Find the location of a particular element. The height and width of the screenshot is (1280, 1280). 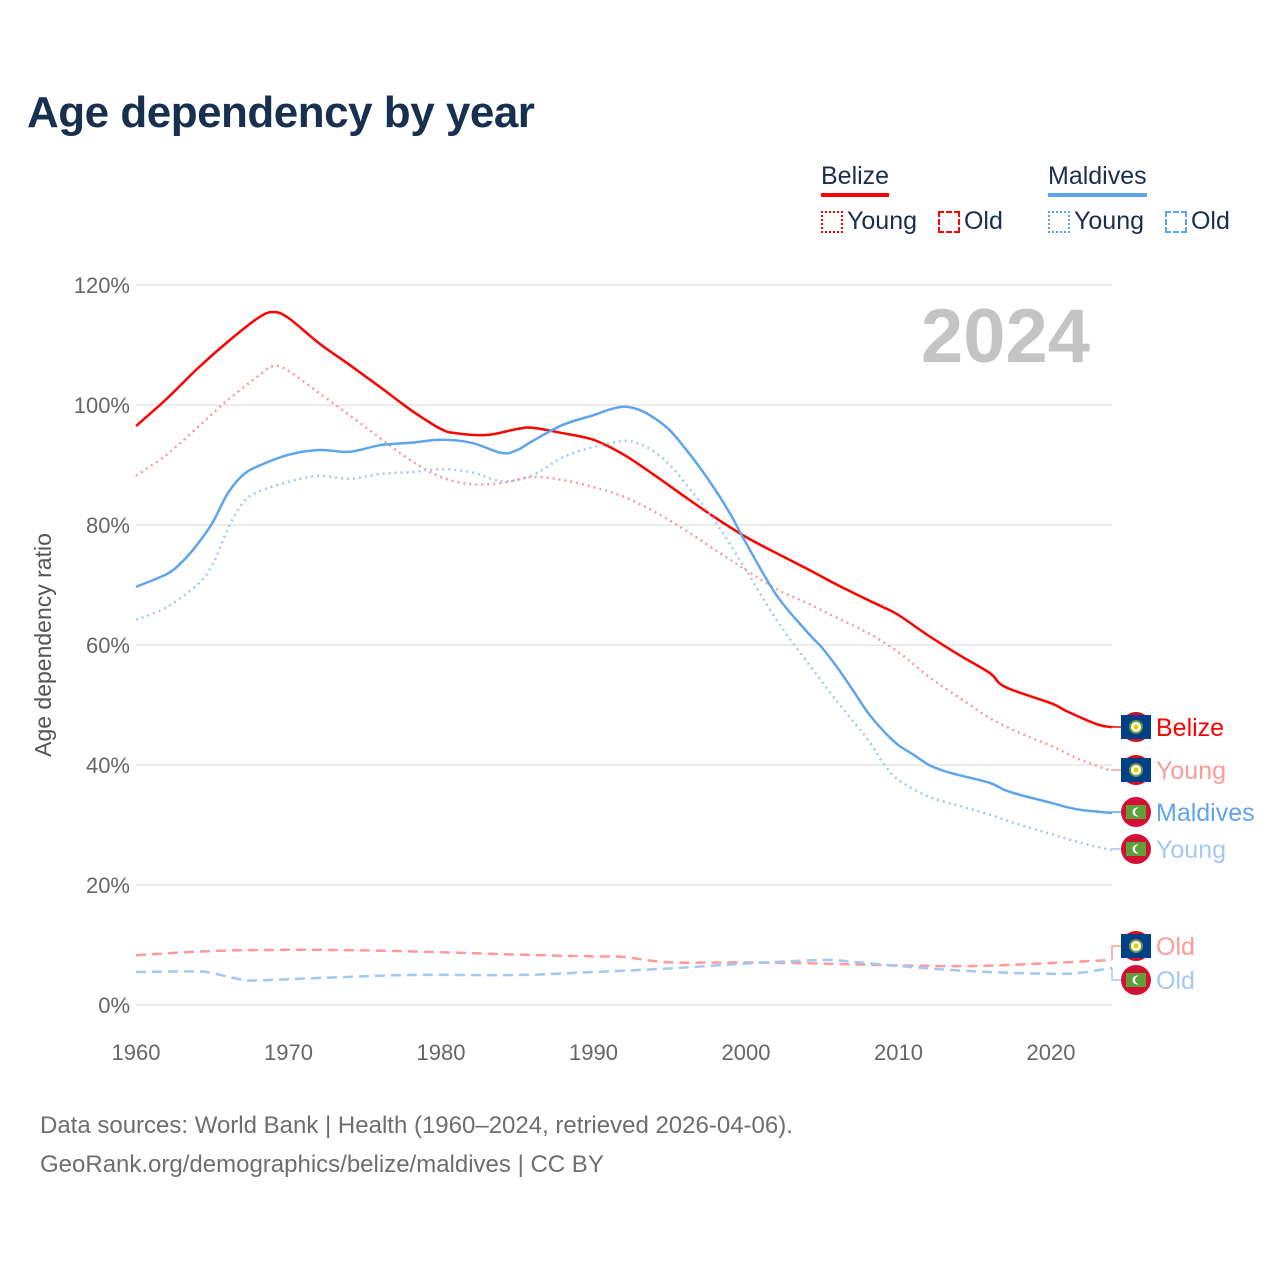

x-tick-label: 1990 is located at coordinates (593, 1052).